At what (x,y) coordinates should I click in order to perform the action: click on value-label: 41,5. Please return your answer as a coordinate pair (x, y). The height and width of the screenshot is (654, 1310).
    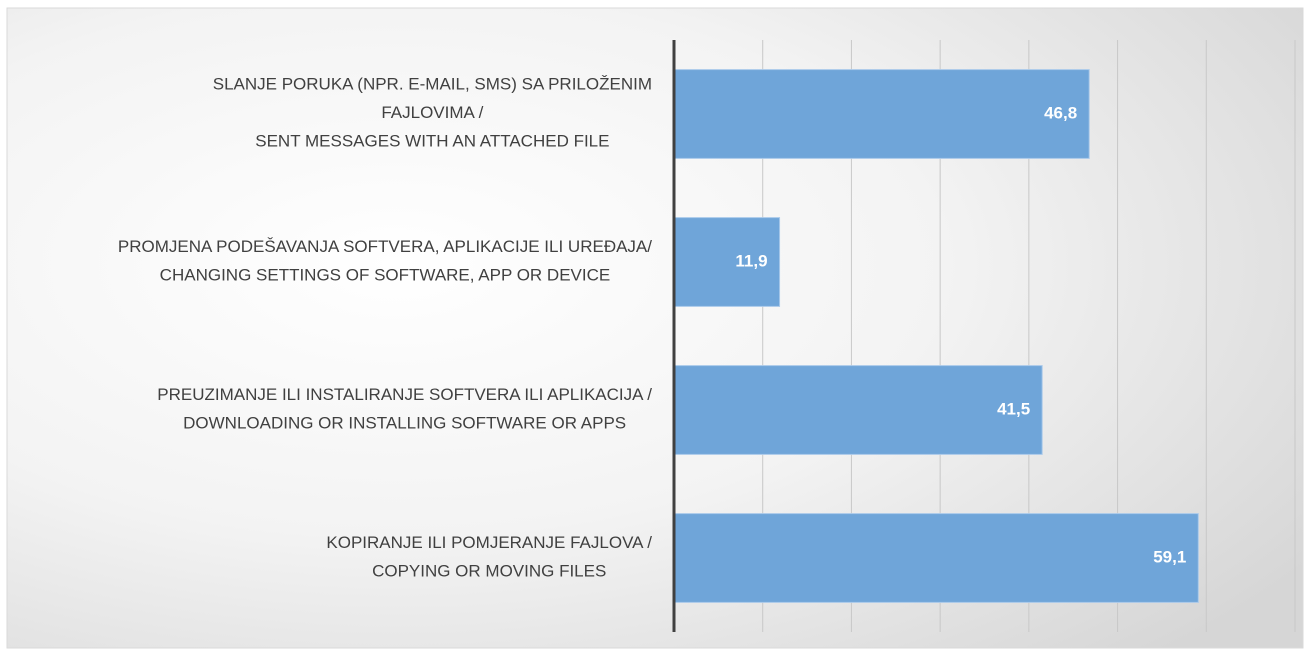
    Looking at the image, I should click on (1013, 408).